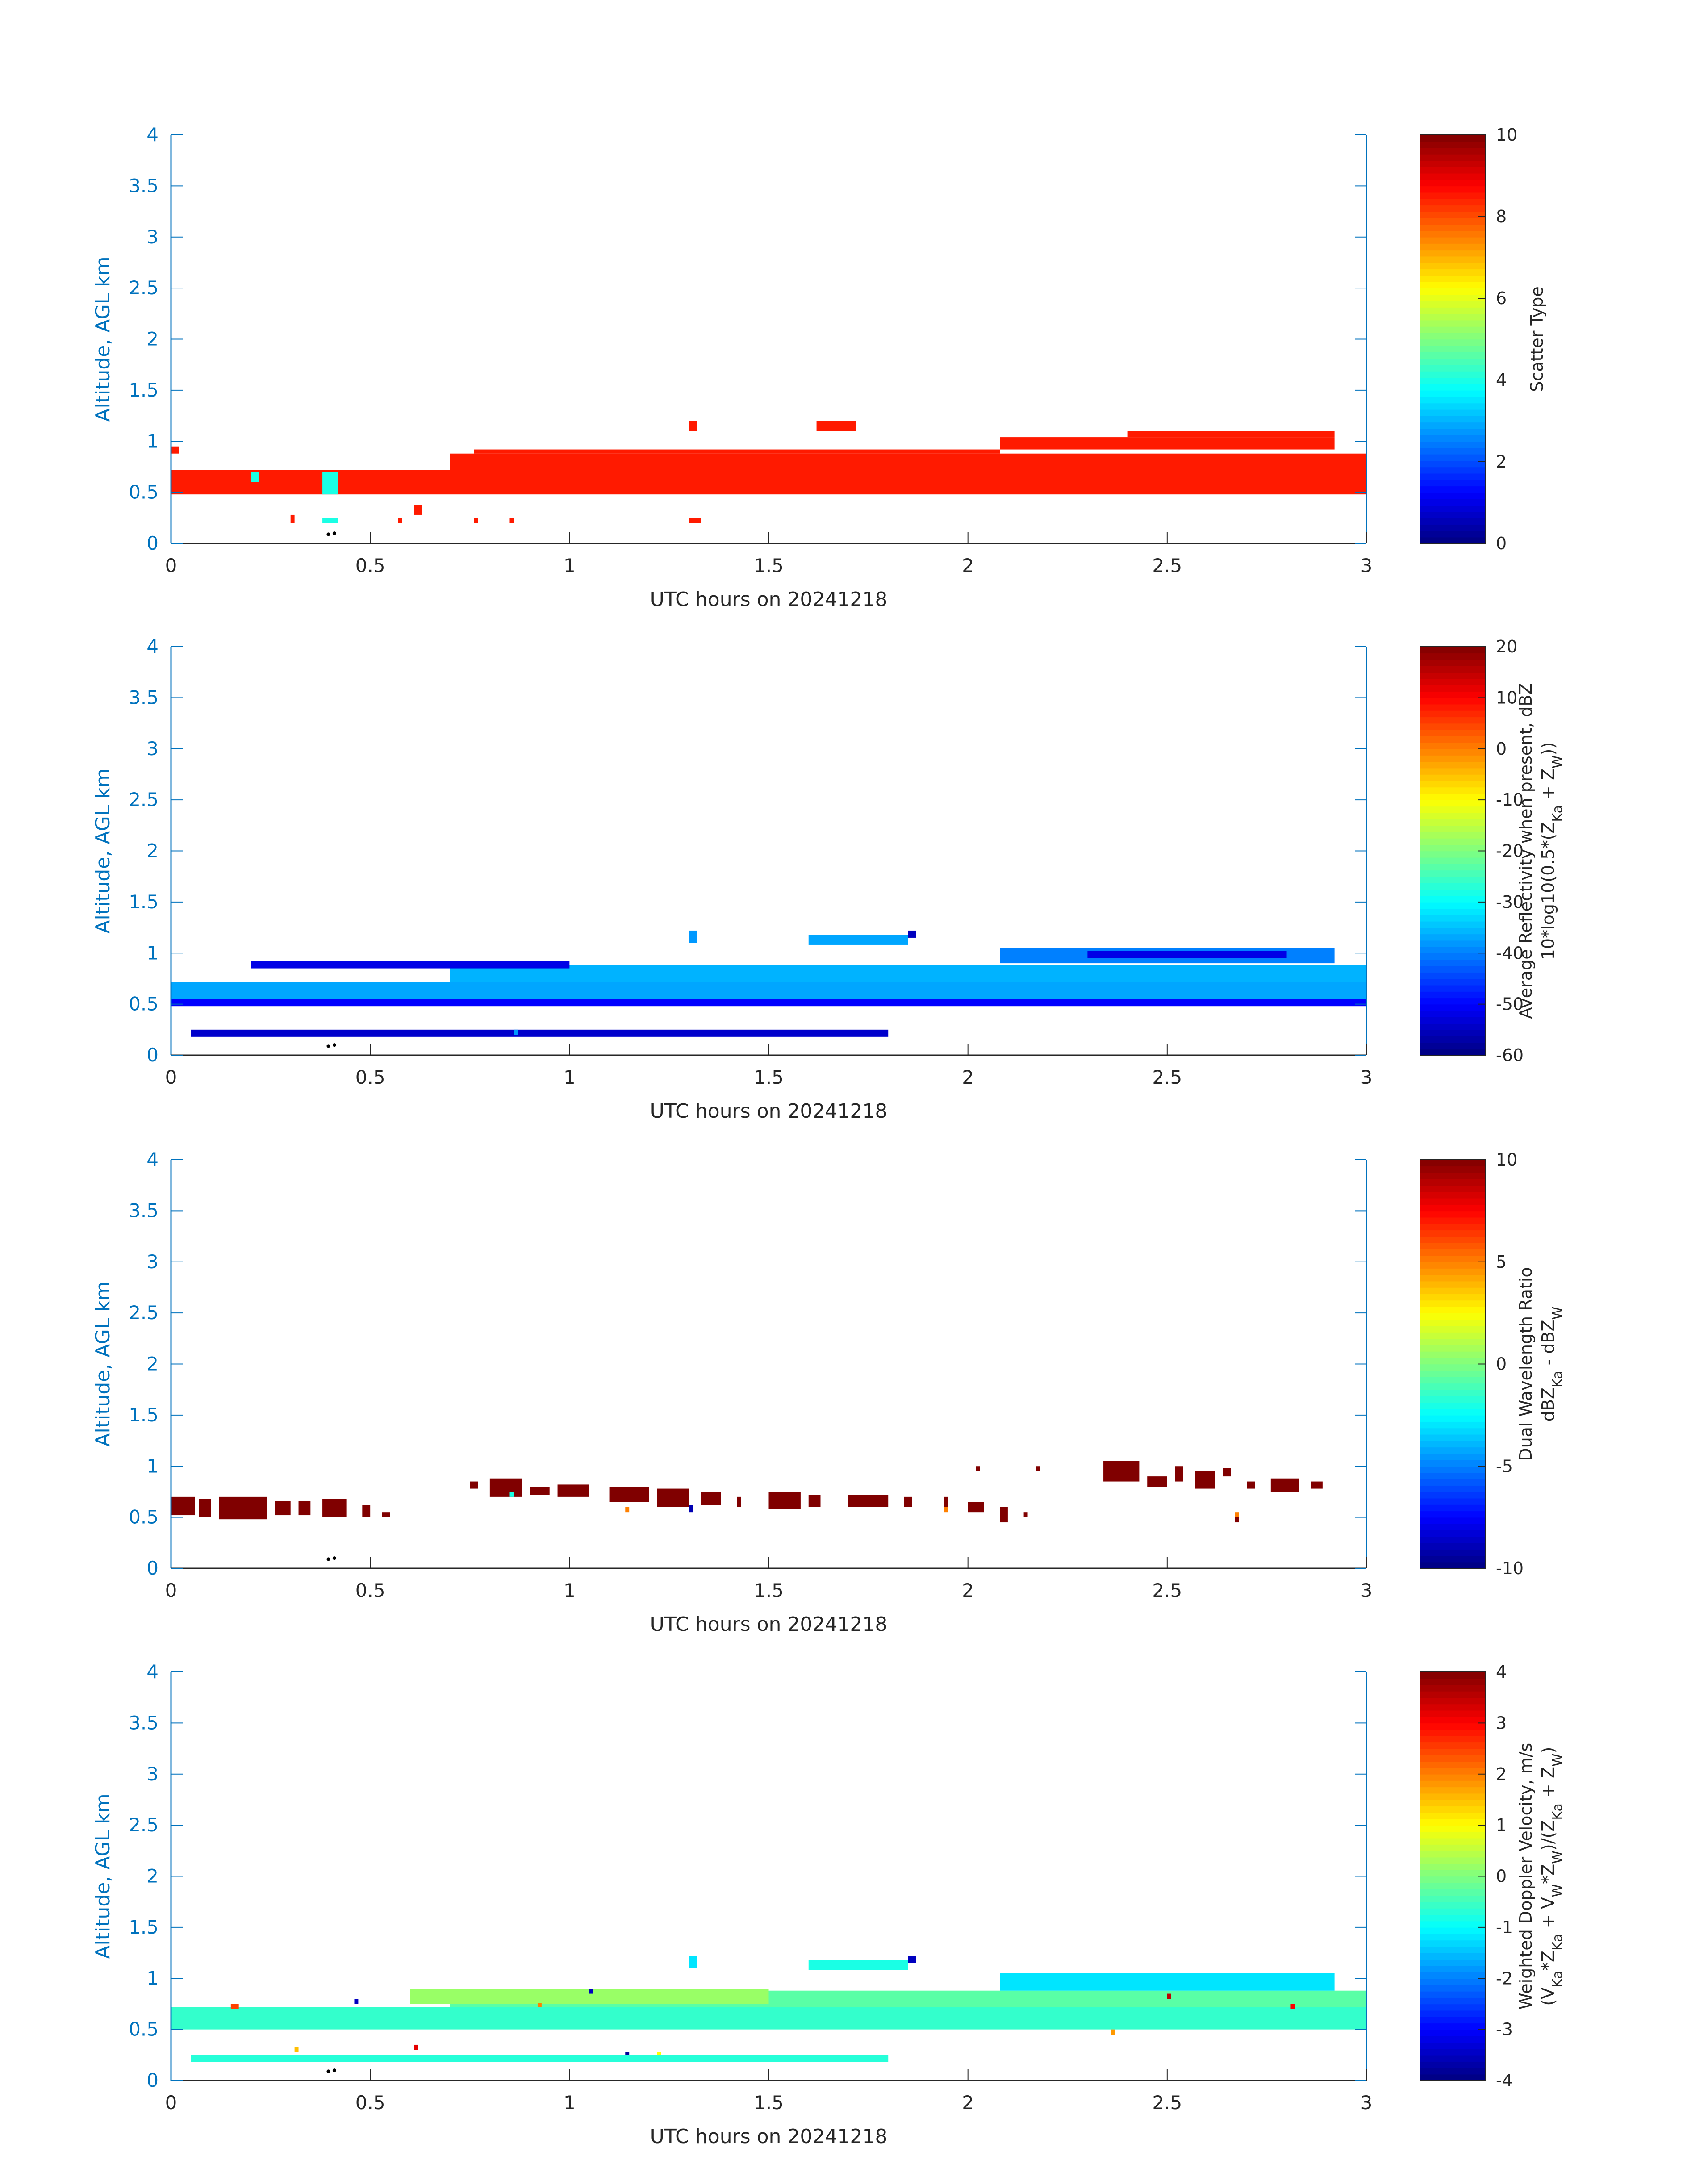 Image resolution: width=1708 pixels, height=2177 pixels. I want to click on colorbar-label: Weighted Doppler Velocity, m/s, so click(1526, 1876).